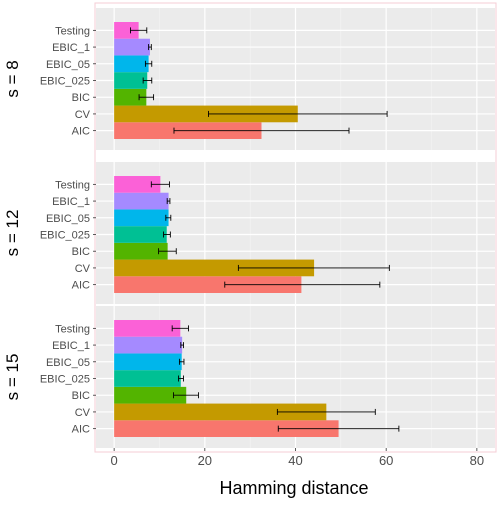 This screenshot has height=505, width=500. What do you see at coordinates (114, 460) in the screenshot?
I see `x-tick-label: 0` at bounding box center [114, 460].